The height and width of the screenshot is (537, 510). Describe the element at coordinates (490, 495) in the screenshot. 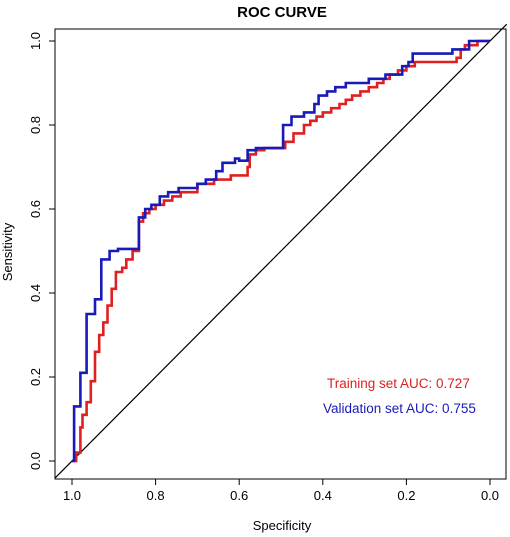

I see `x-tick-label: 0.0` at that location.